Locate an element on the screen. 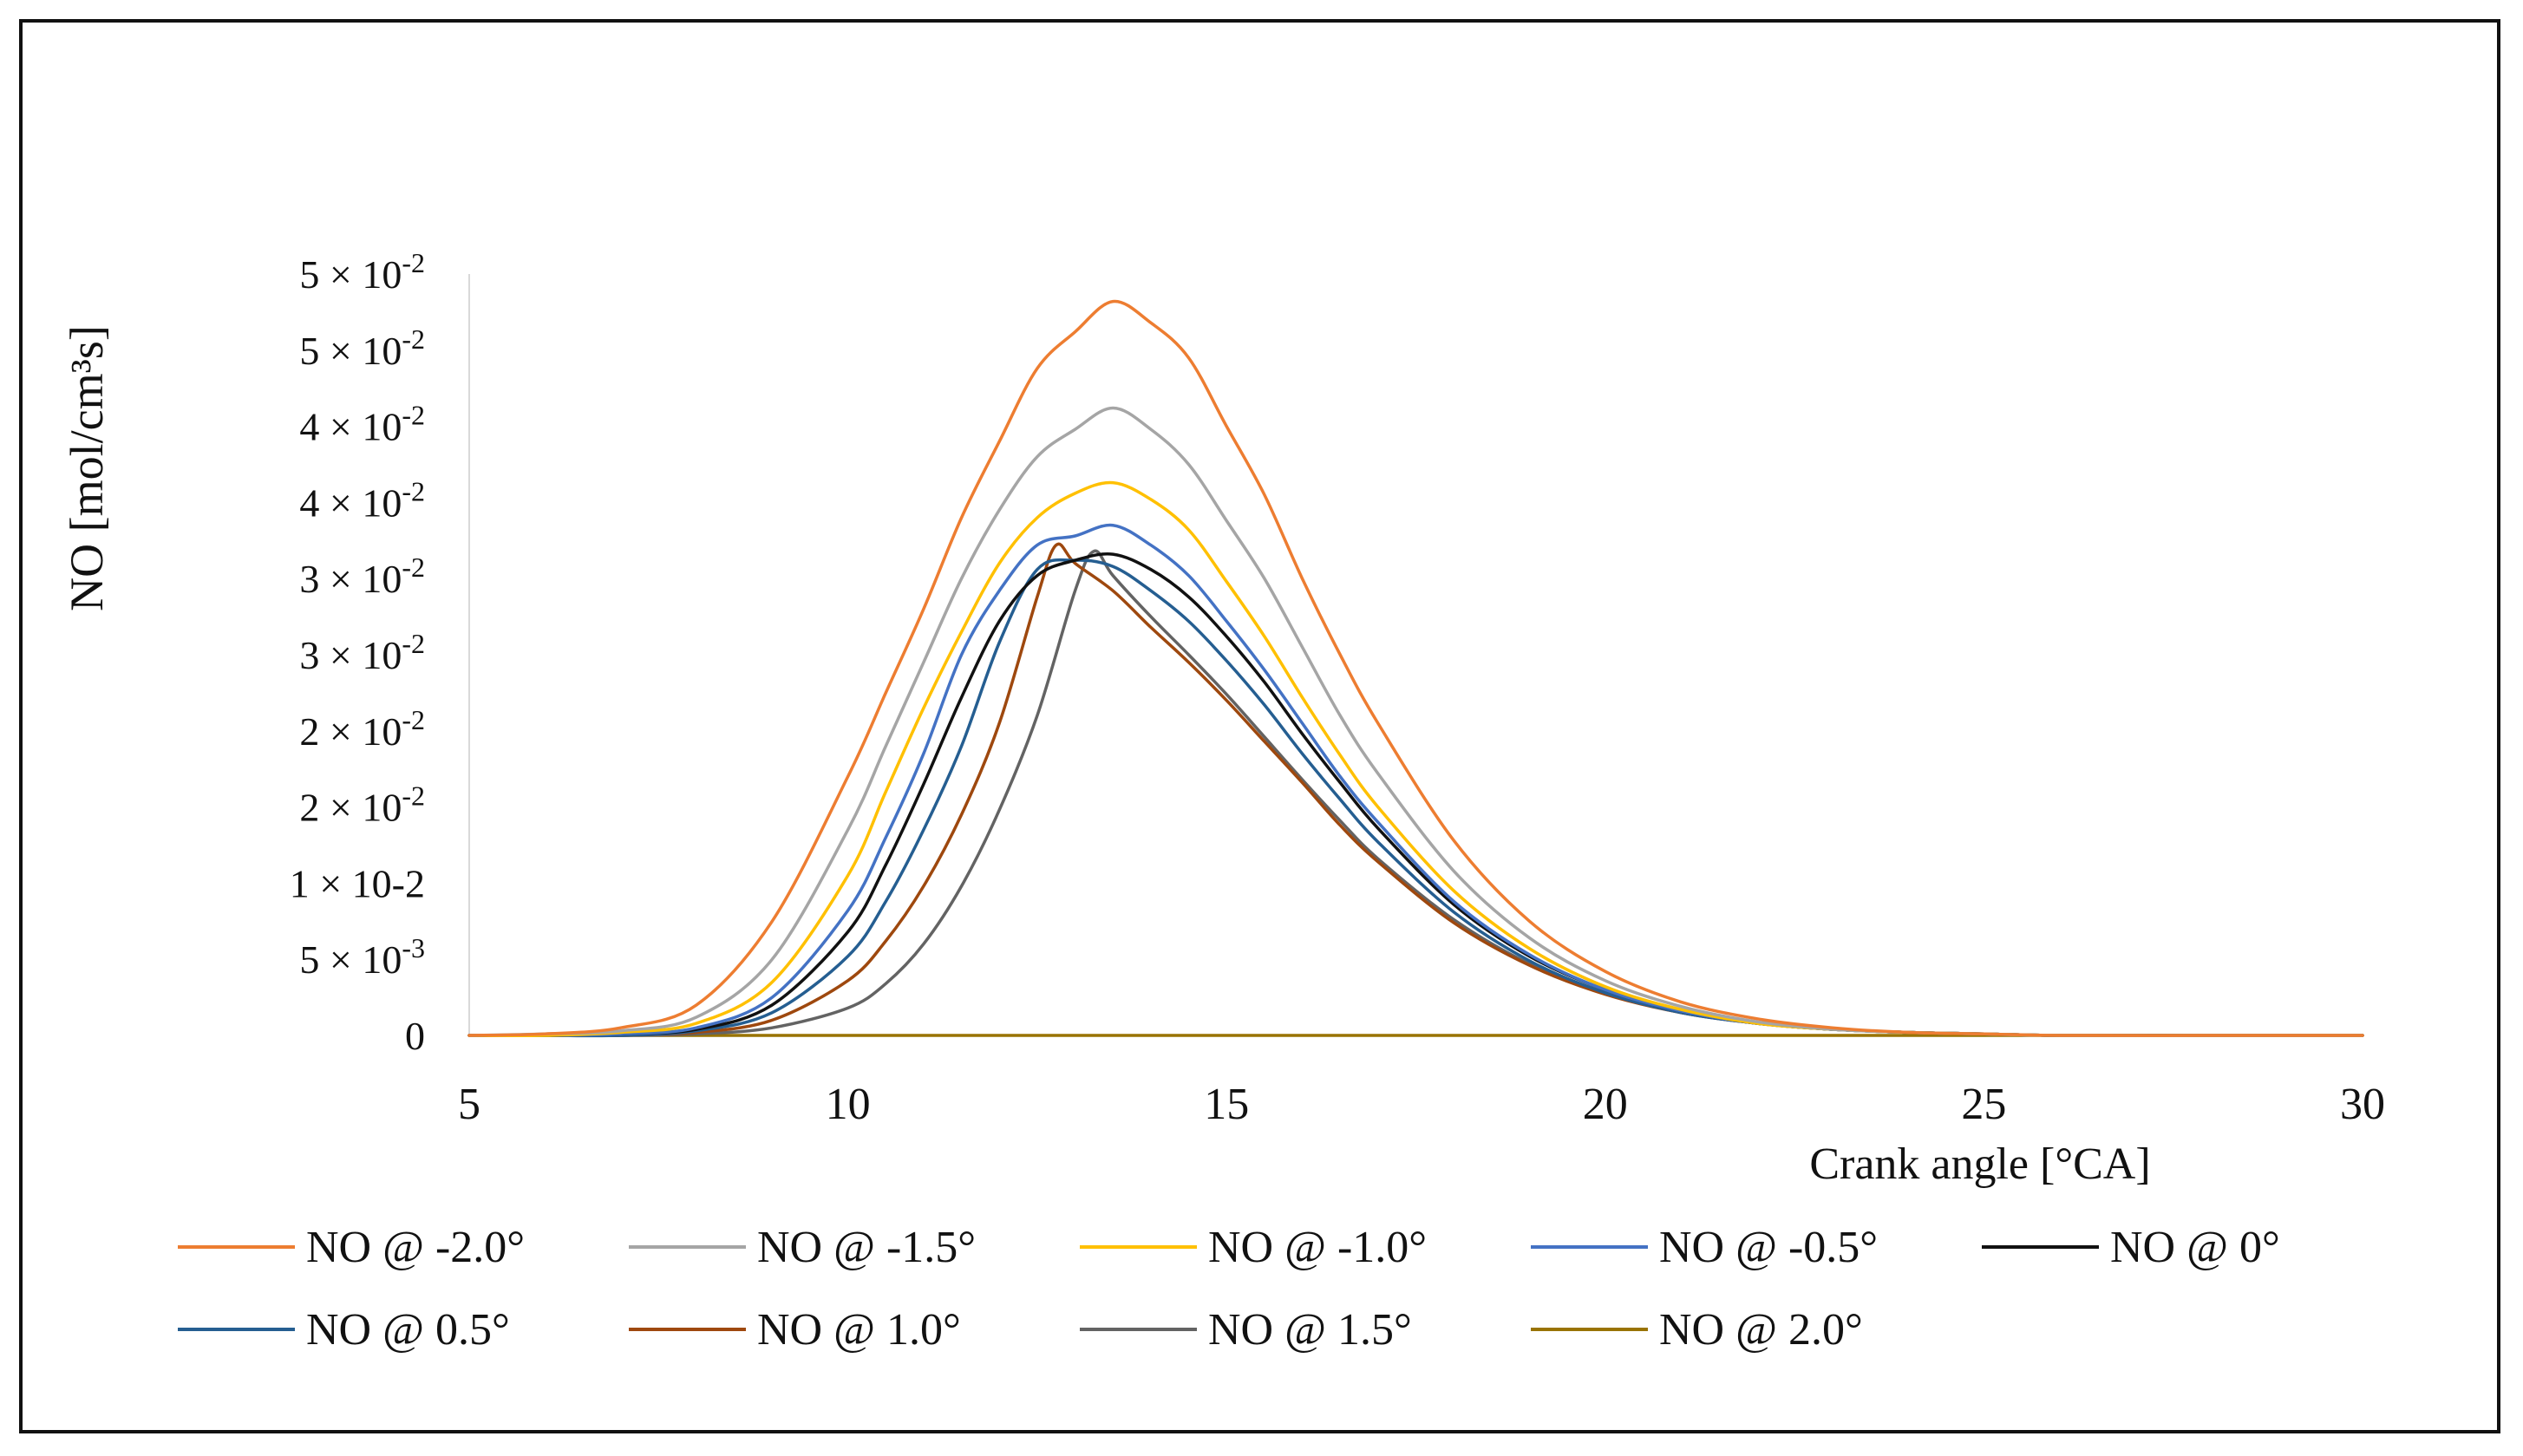 This screenshot has width=2523, height=1456. x-tick-label: 5 is located at coordinates (469, 1104).